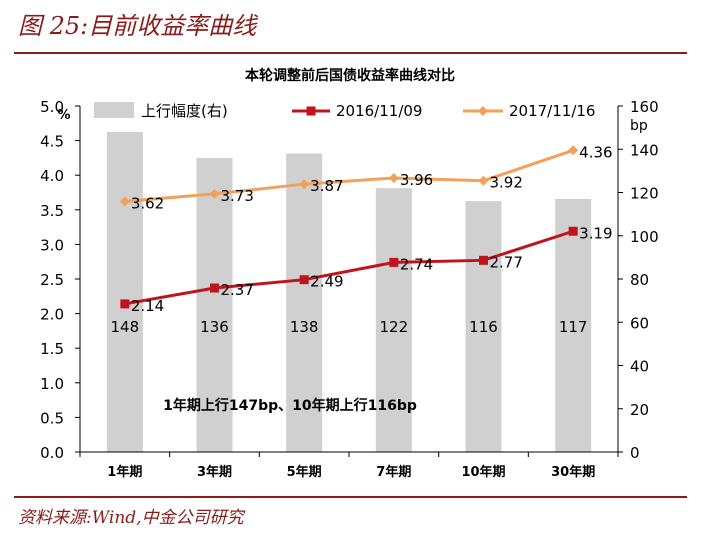  I want to click on x-tick-label-4: 10年期, so click(483, 472).